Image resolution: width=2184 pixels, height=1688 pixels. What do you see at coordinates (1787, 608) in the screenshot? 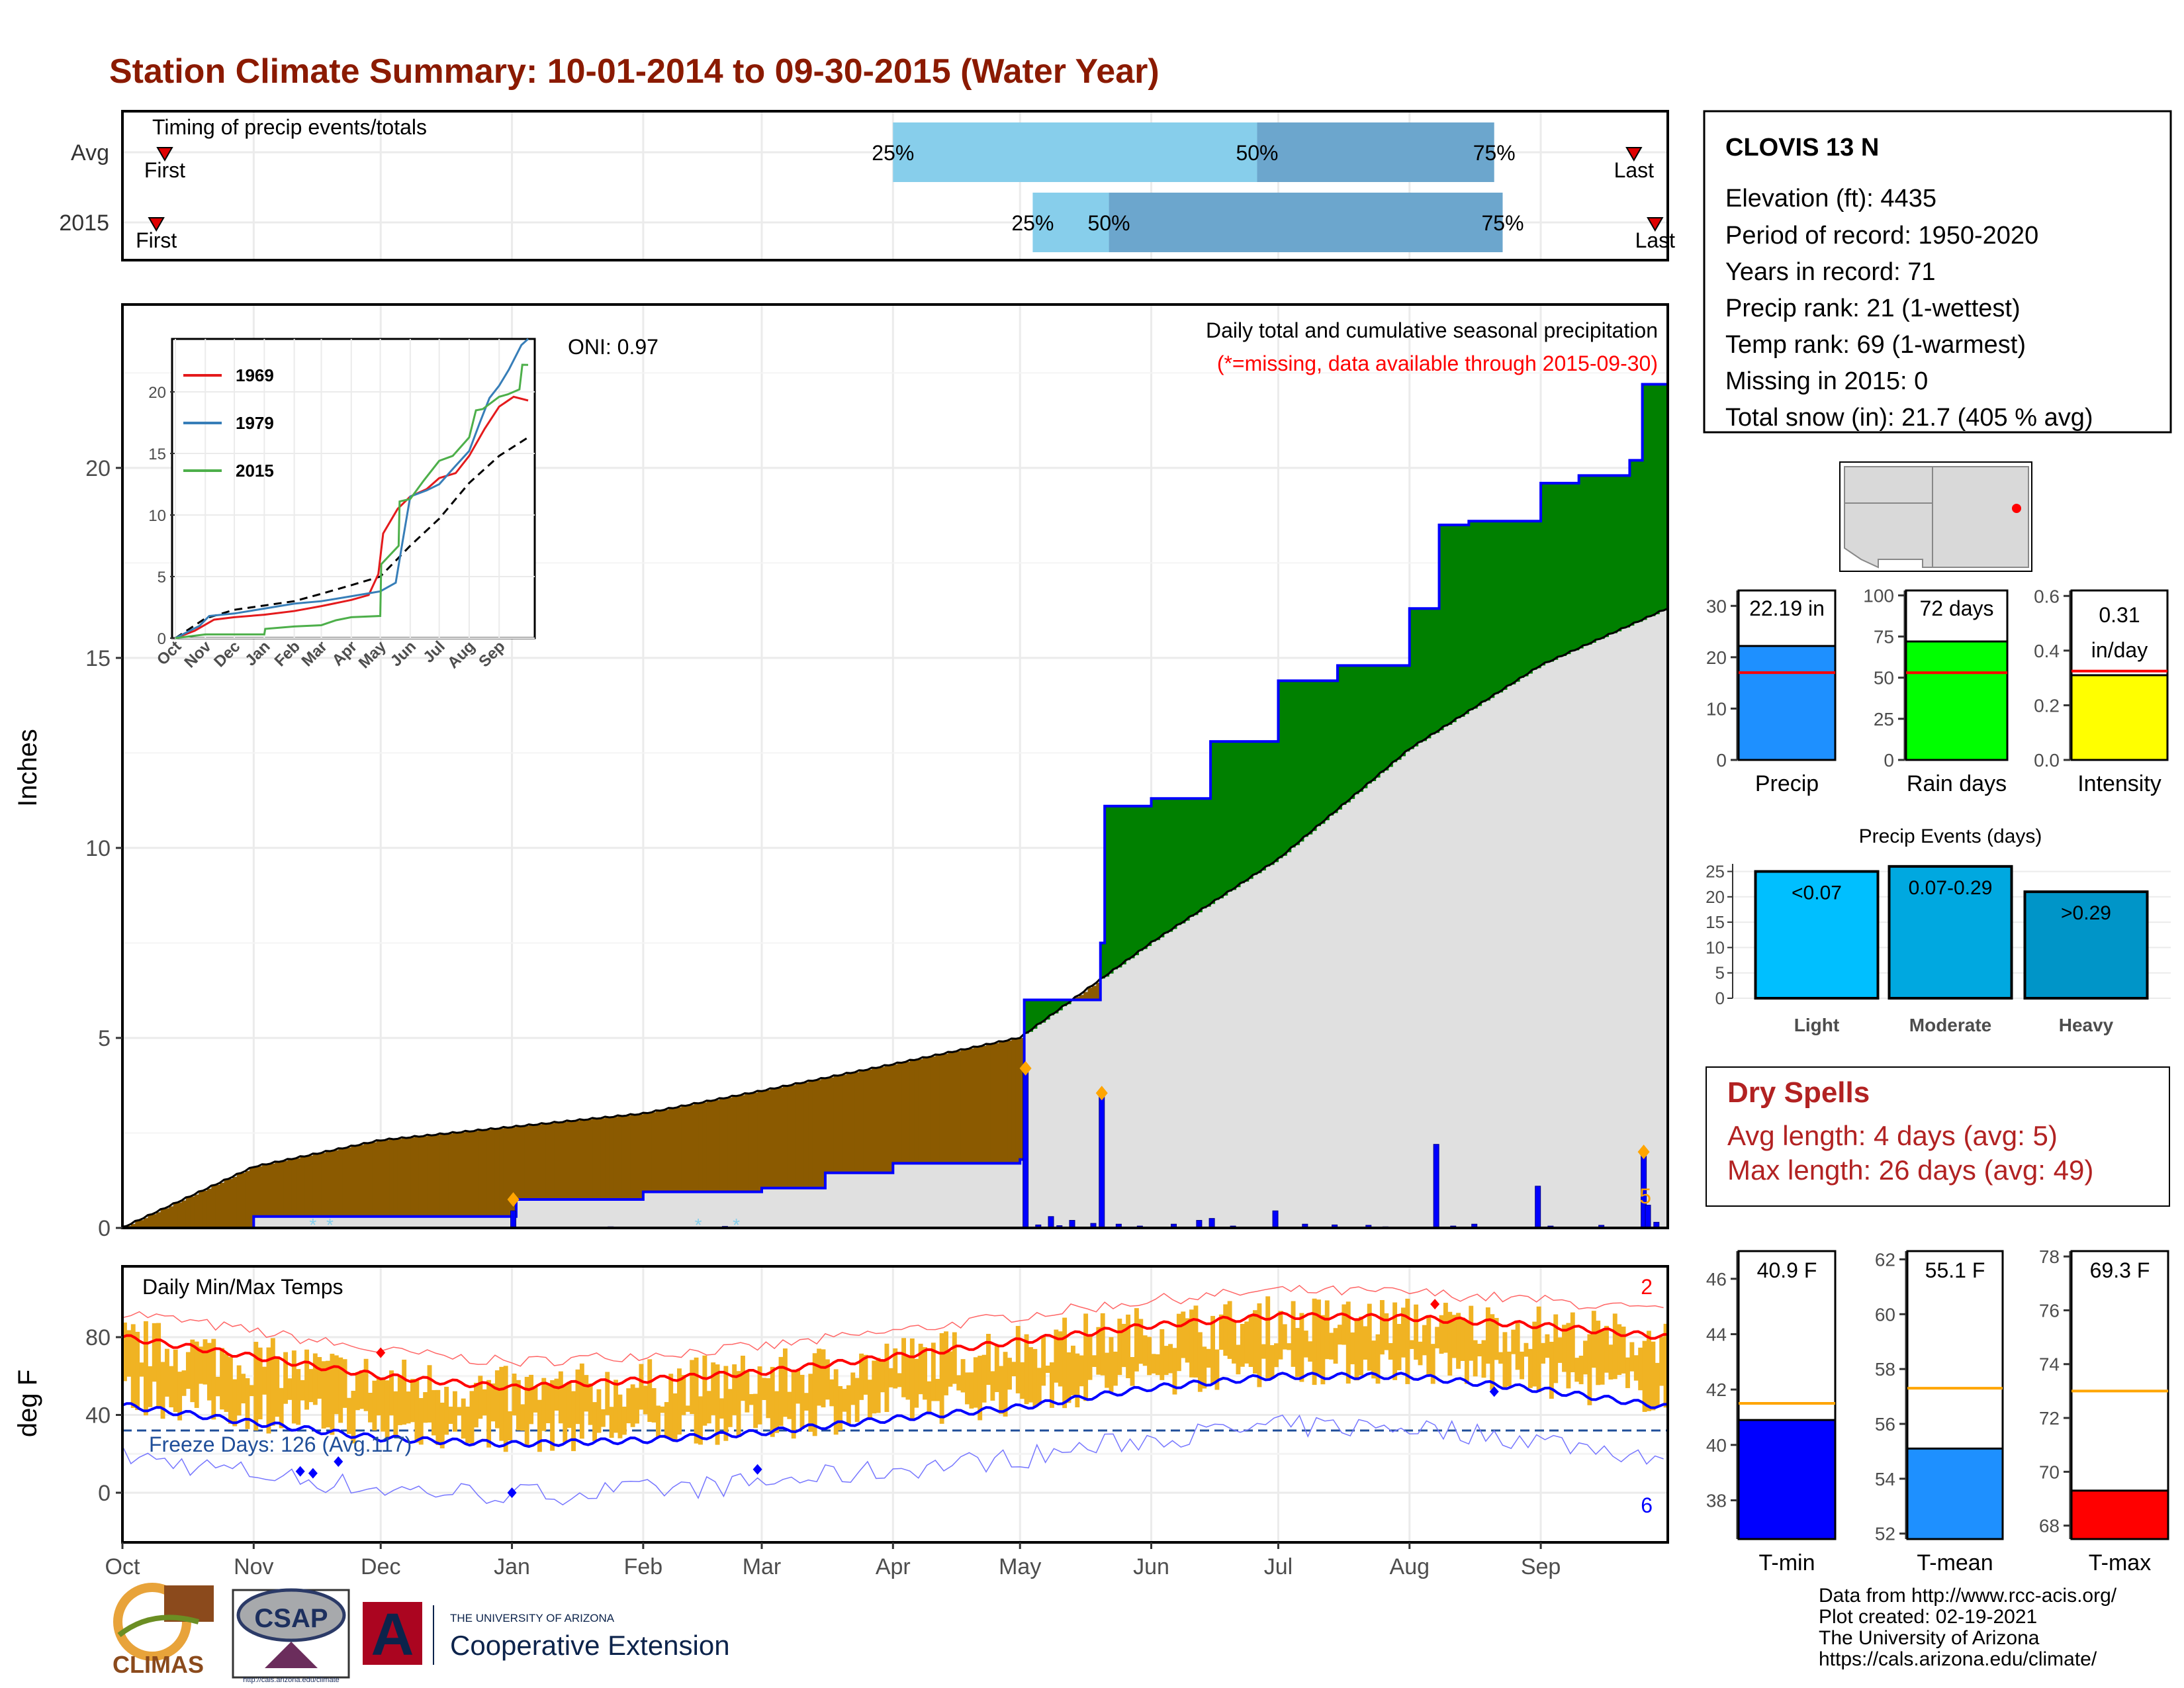
I see `mini-bar-value-label: 22.19 in` at bounding box center [1787, 608].